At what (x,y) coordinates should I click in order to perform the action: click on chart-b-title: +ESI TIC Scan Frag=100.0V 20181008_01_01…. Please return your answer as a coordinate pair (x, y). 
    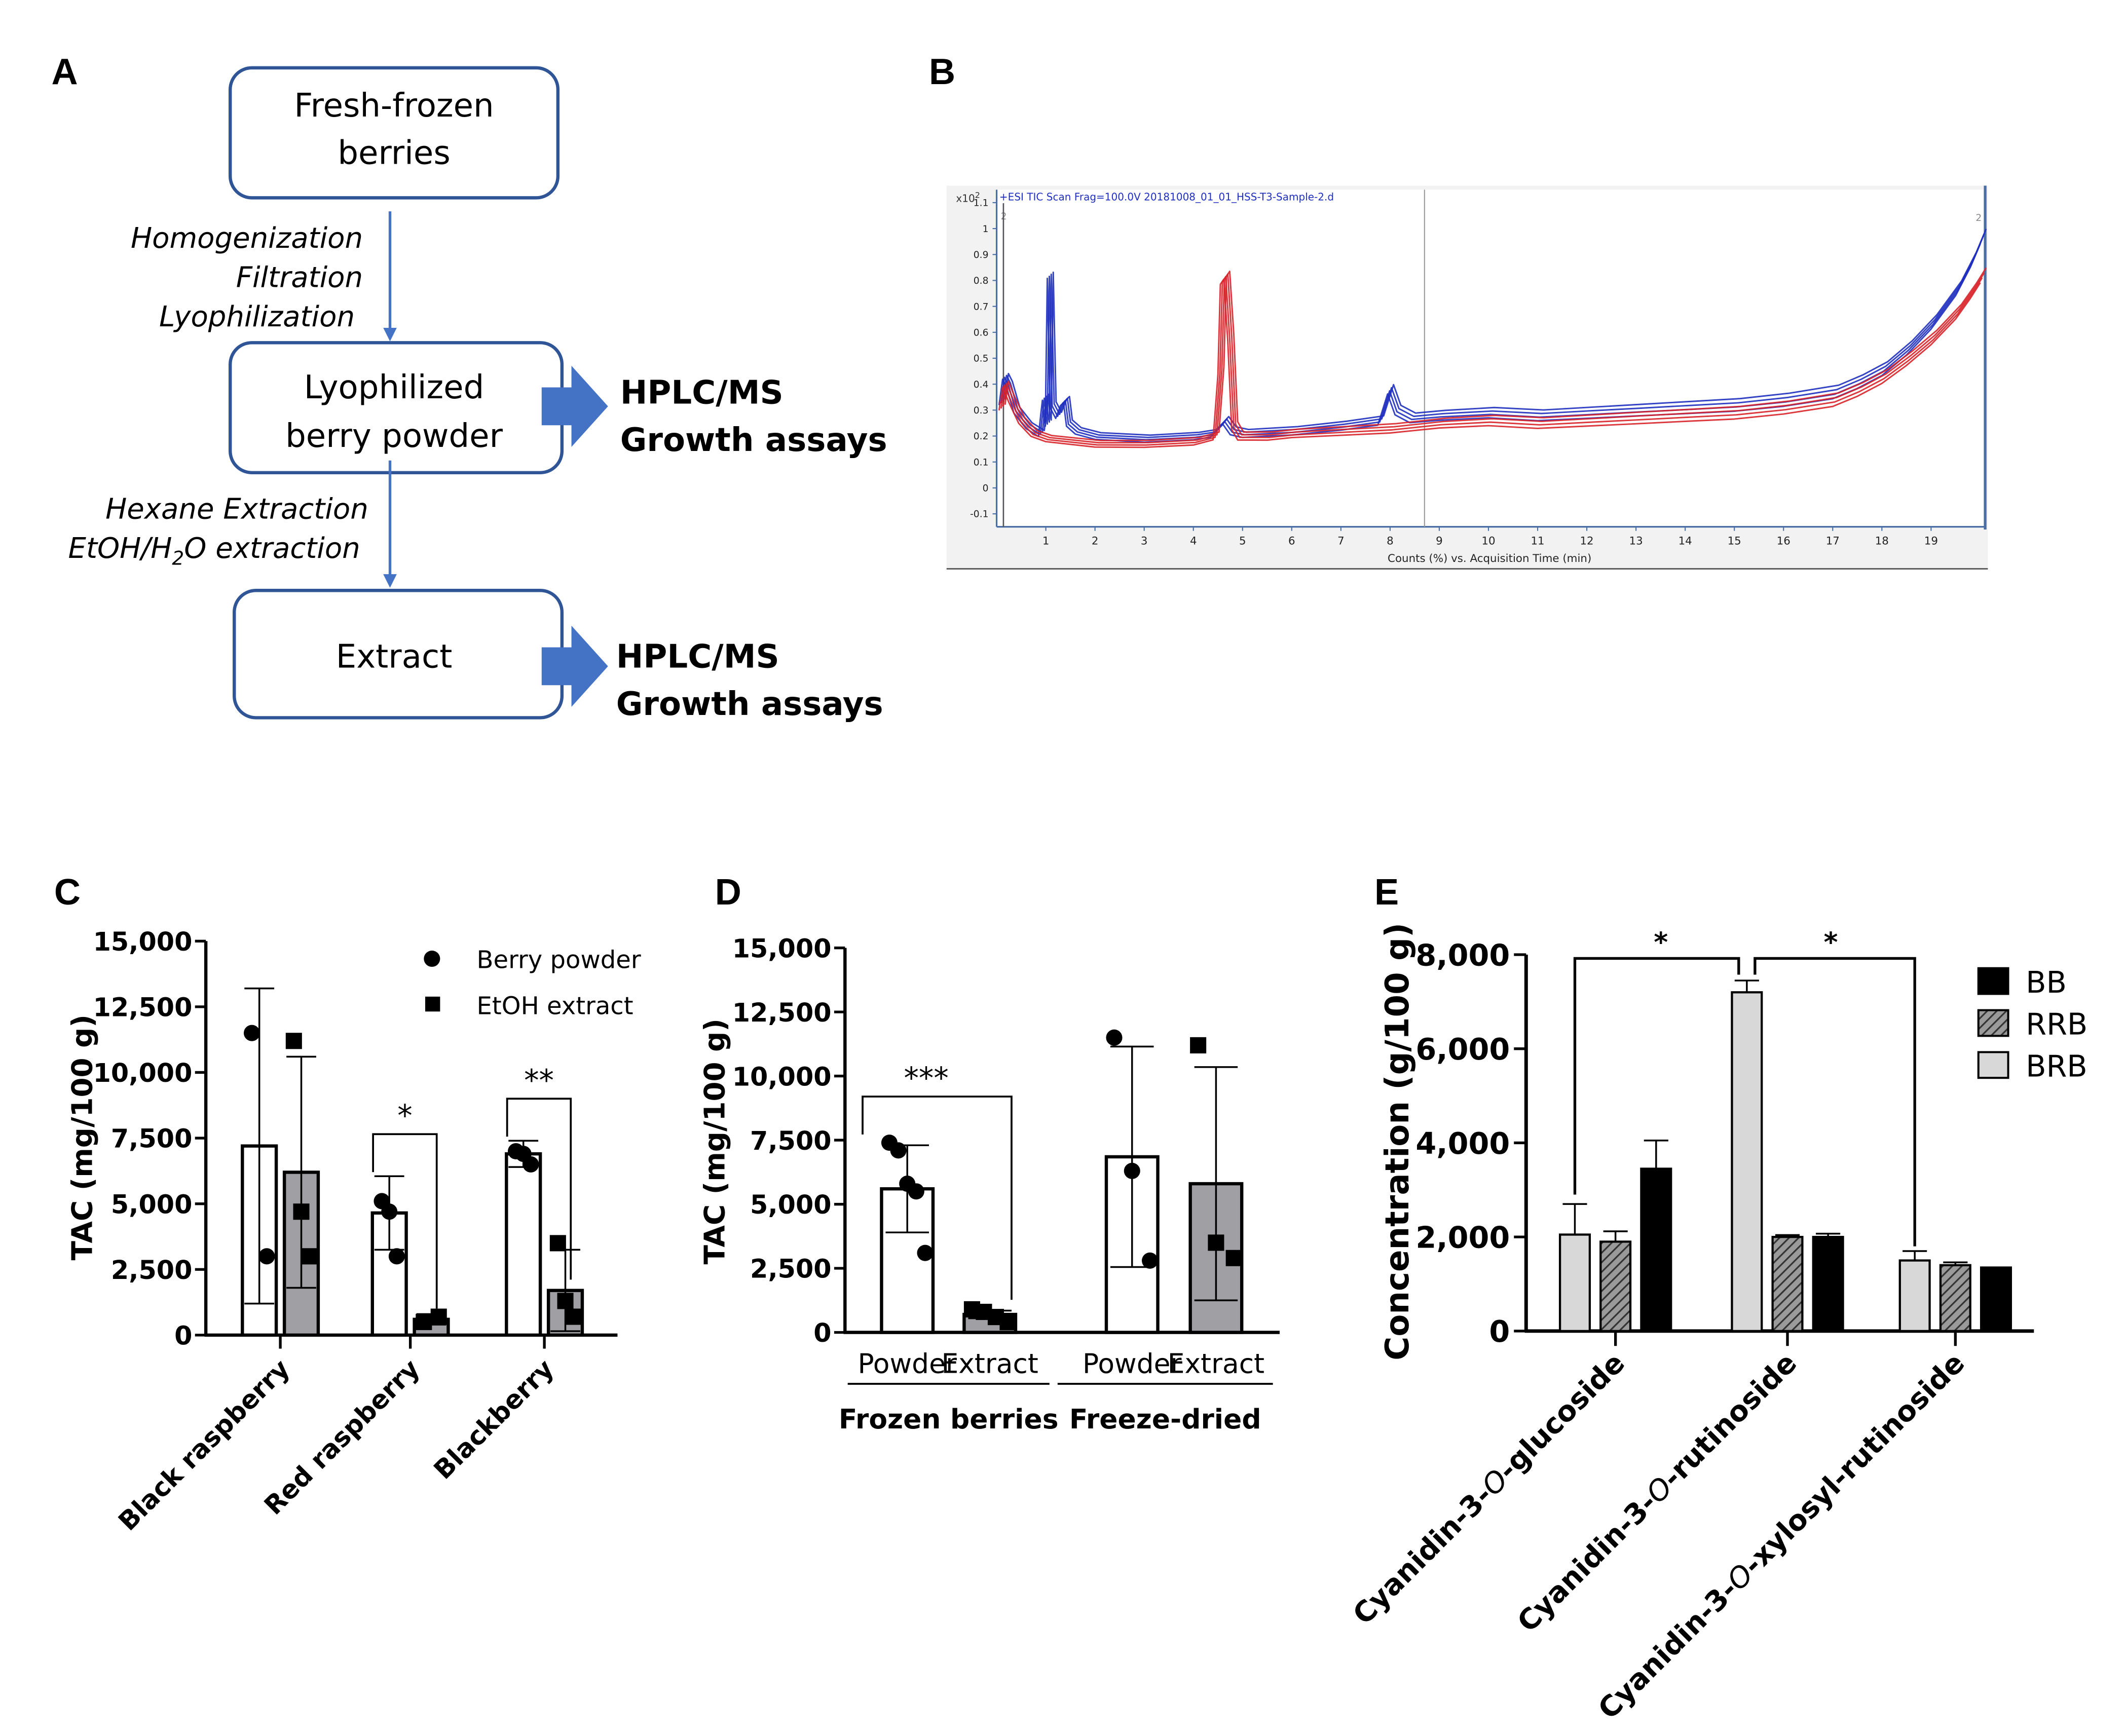
    Looking at the image, I should click on (1166, 197).